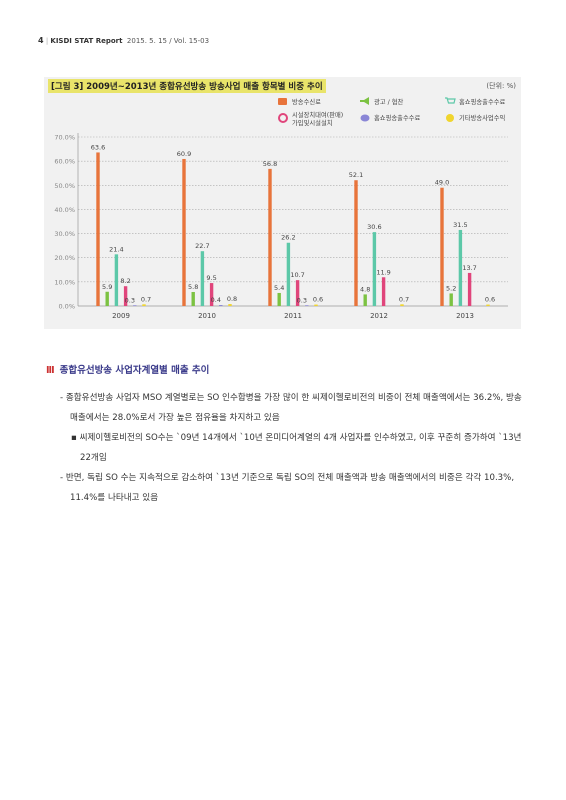 This screenshot has width=566, height=800. Describe the element at coordinates (168, 41) in the screenshot. I see `report-issue: 2015. 5. 15 / Vol. 15-03` at that location.